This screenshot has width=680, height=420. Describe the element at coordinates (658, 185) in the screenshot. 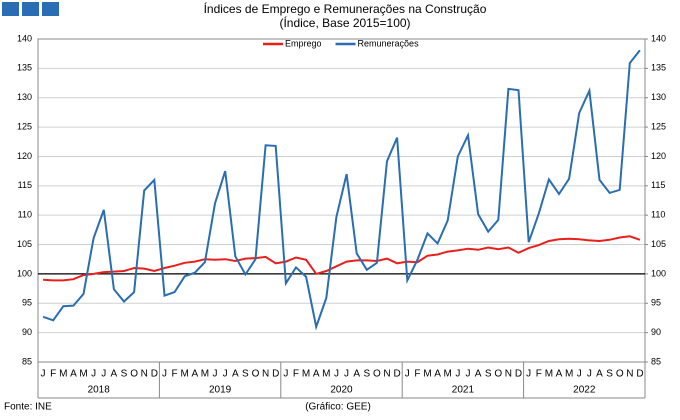

I see `y2-tick-label: 115` at that location.